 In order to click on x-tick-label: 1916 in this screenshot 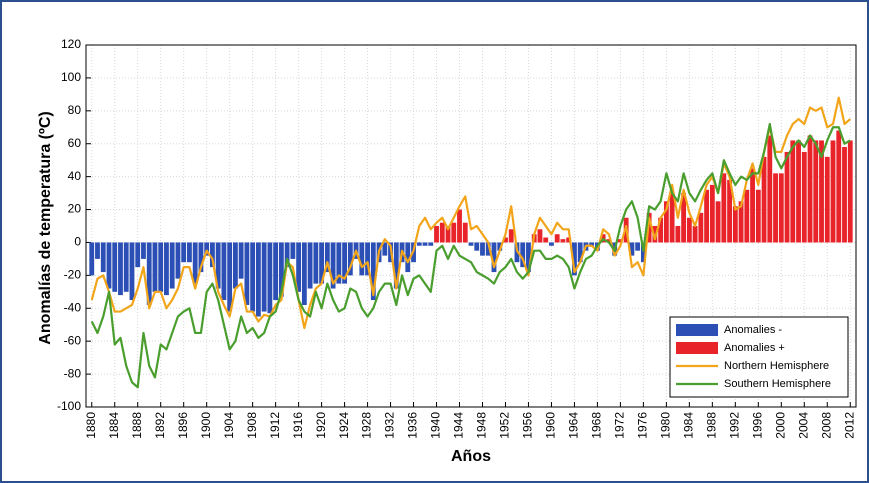, I will do `click(298, 425)`.